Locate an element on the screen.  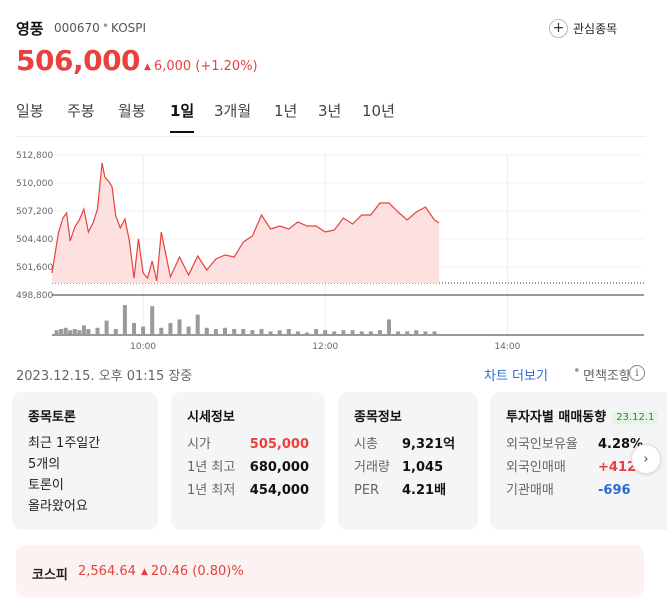
x-tick-label: 12:00 is located at coordinates (325, 347).